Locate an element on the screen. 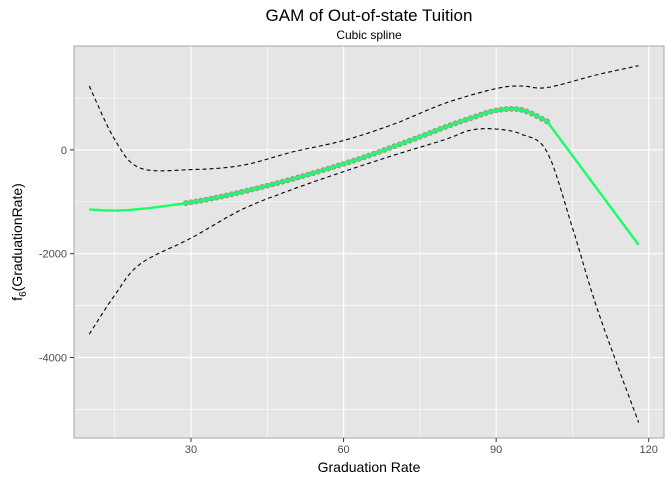  x-axis-title: Graduation Rate is located at coordinates (369, 467).